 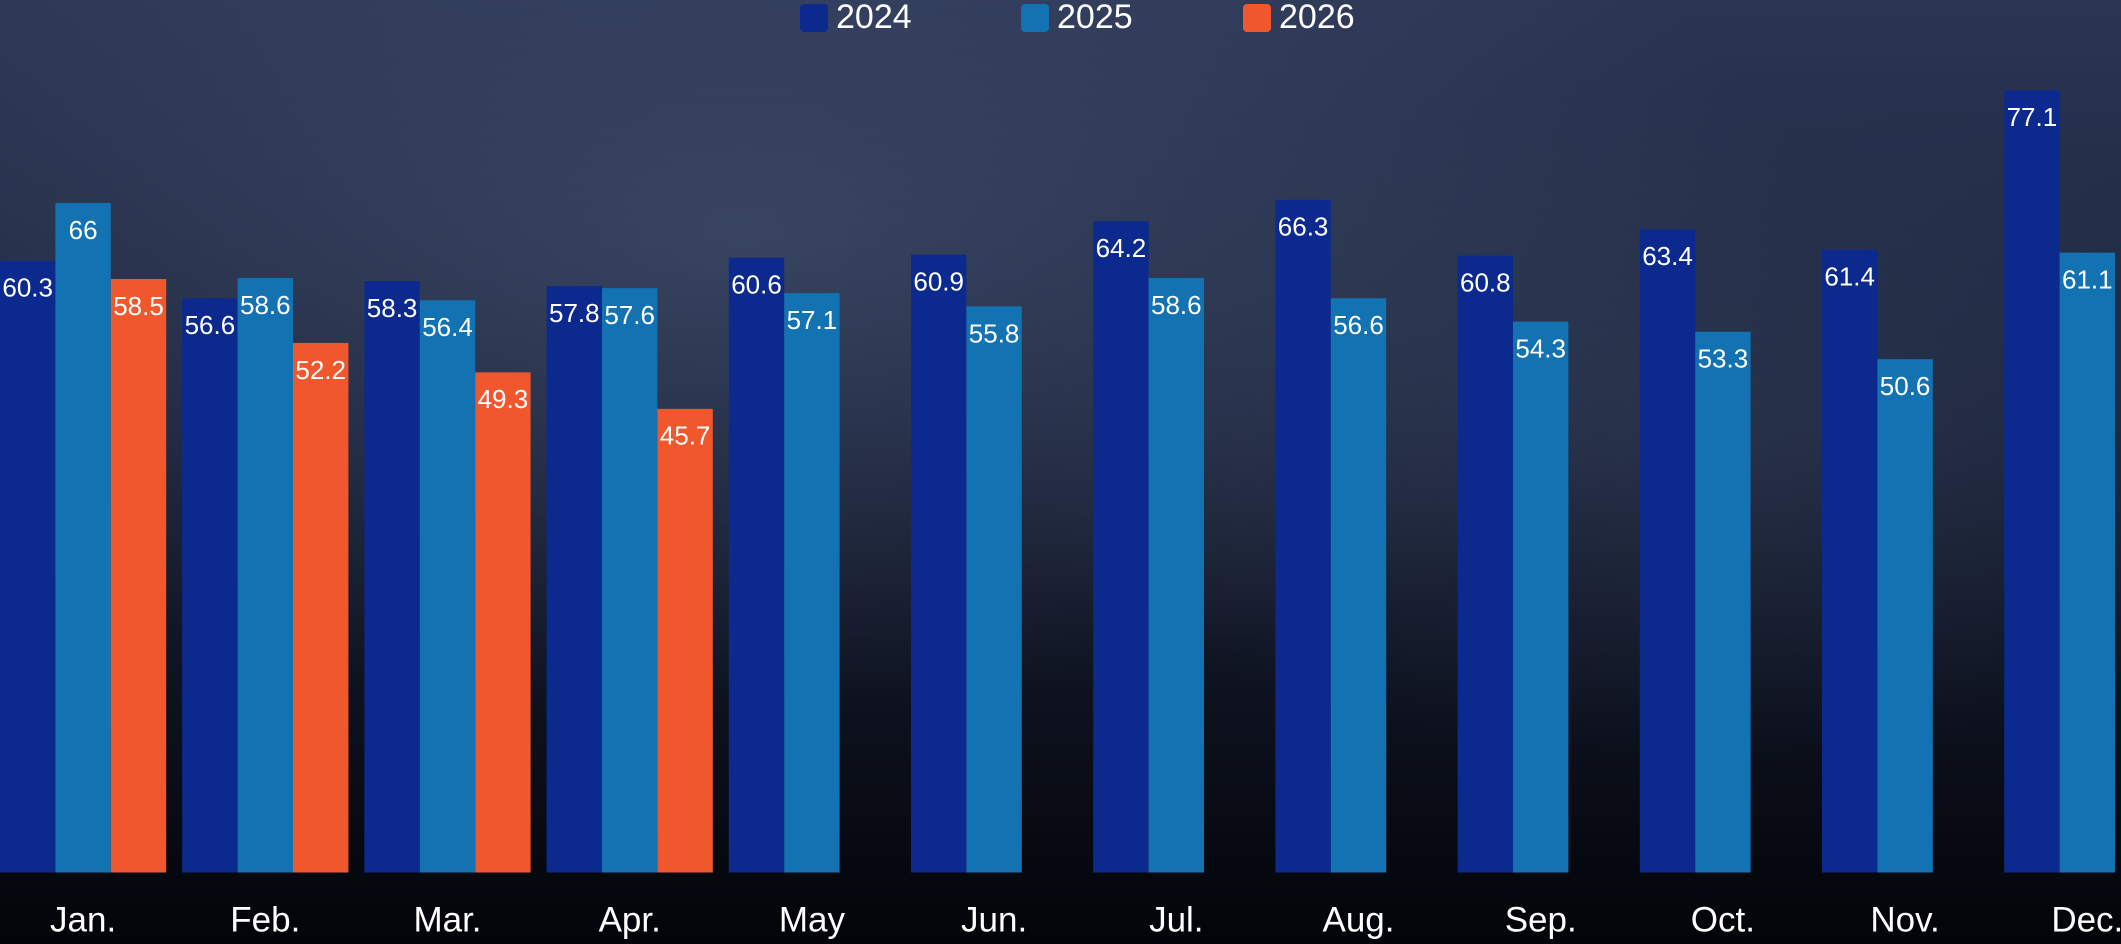 What do you see at coordinates (83, 919) in the screenshot?
I see `x-tick-label: Jan.` at bounding box center [83, 919].